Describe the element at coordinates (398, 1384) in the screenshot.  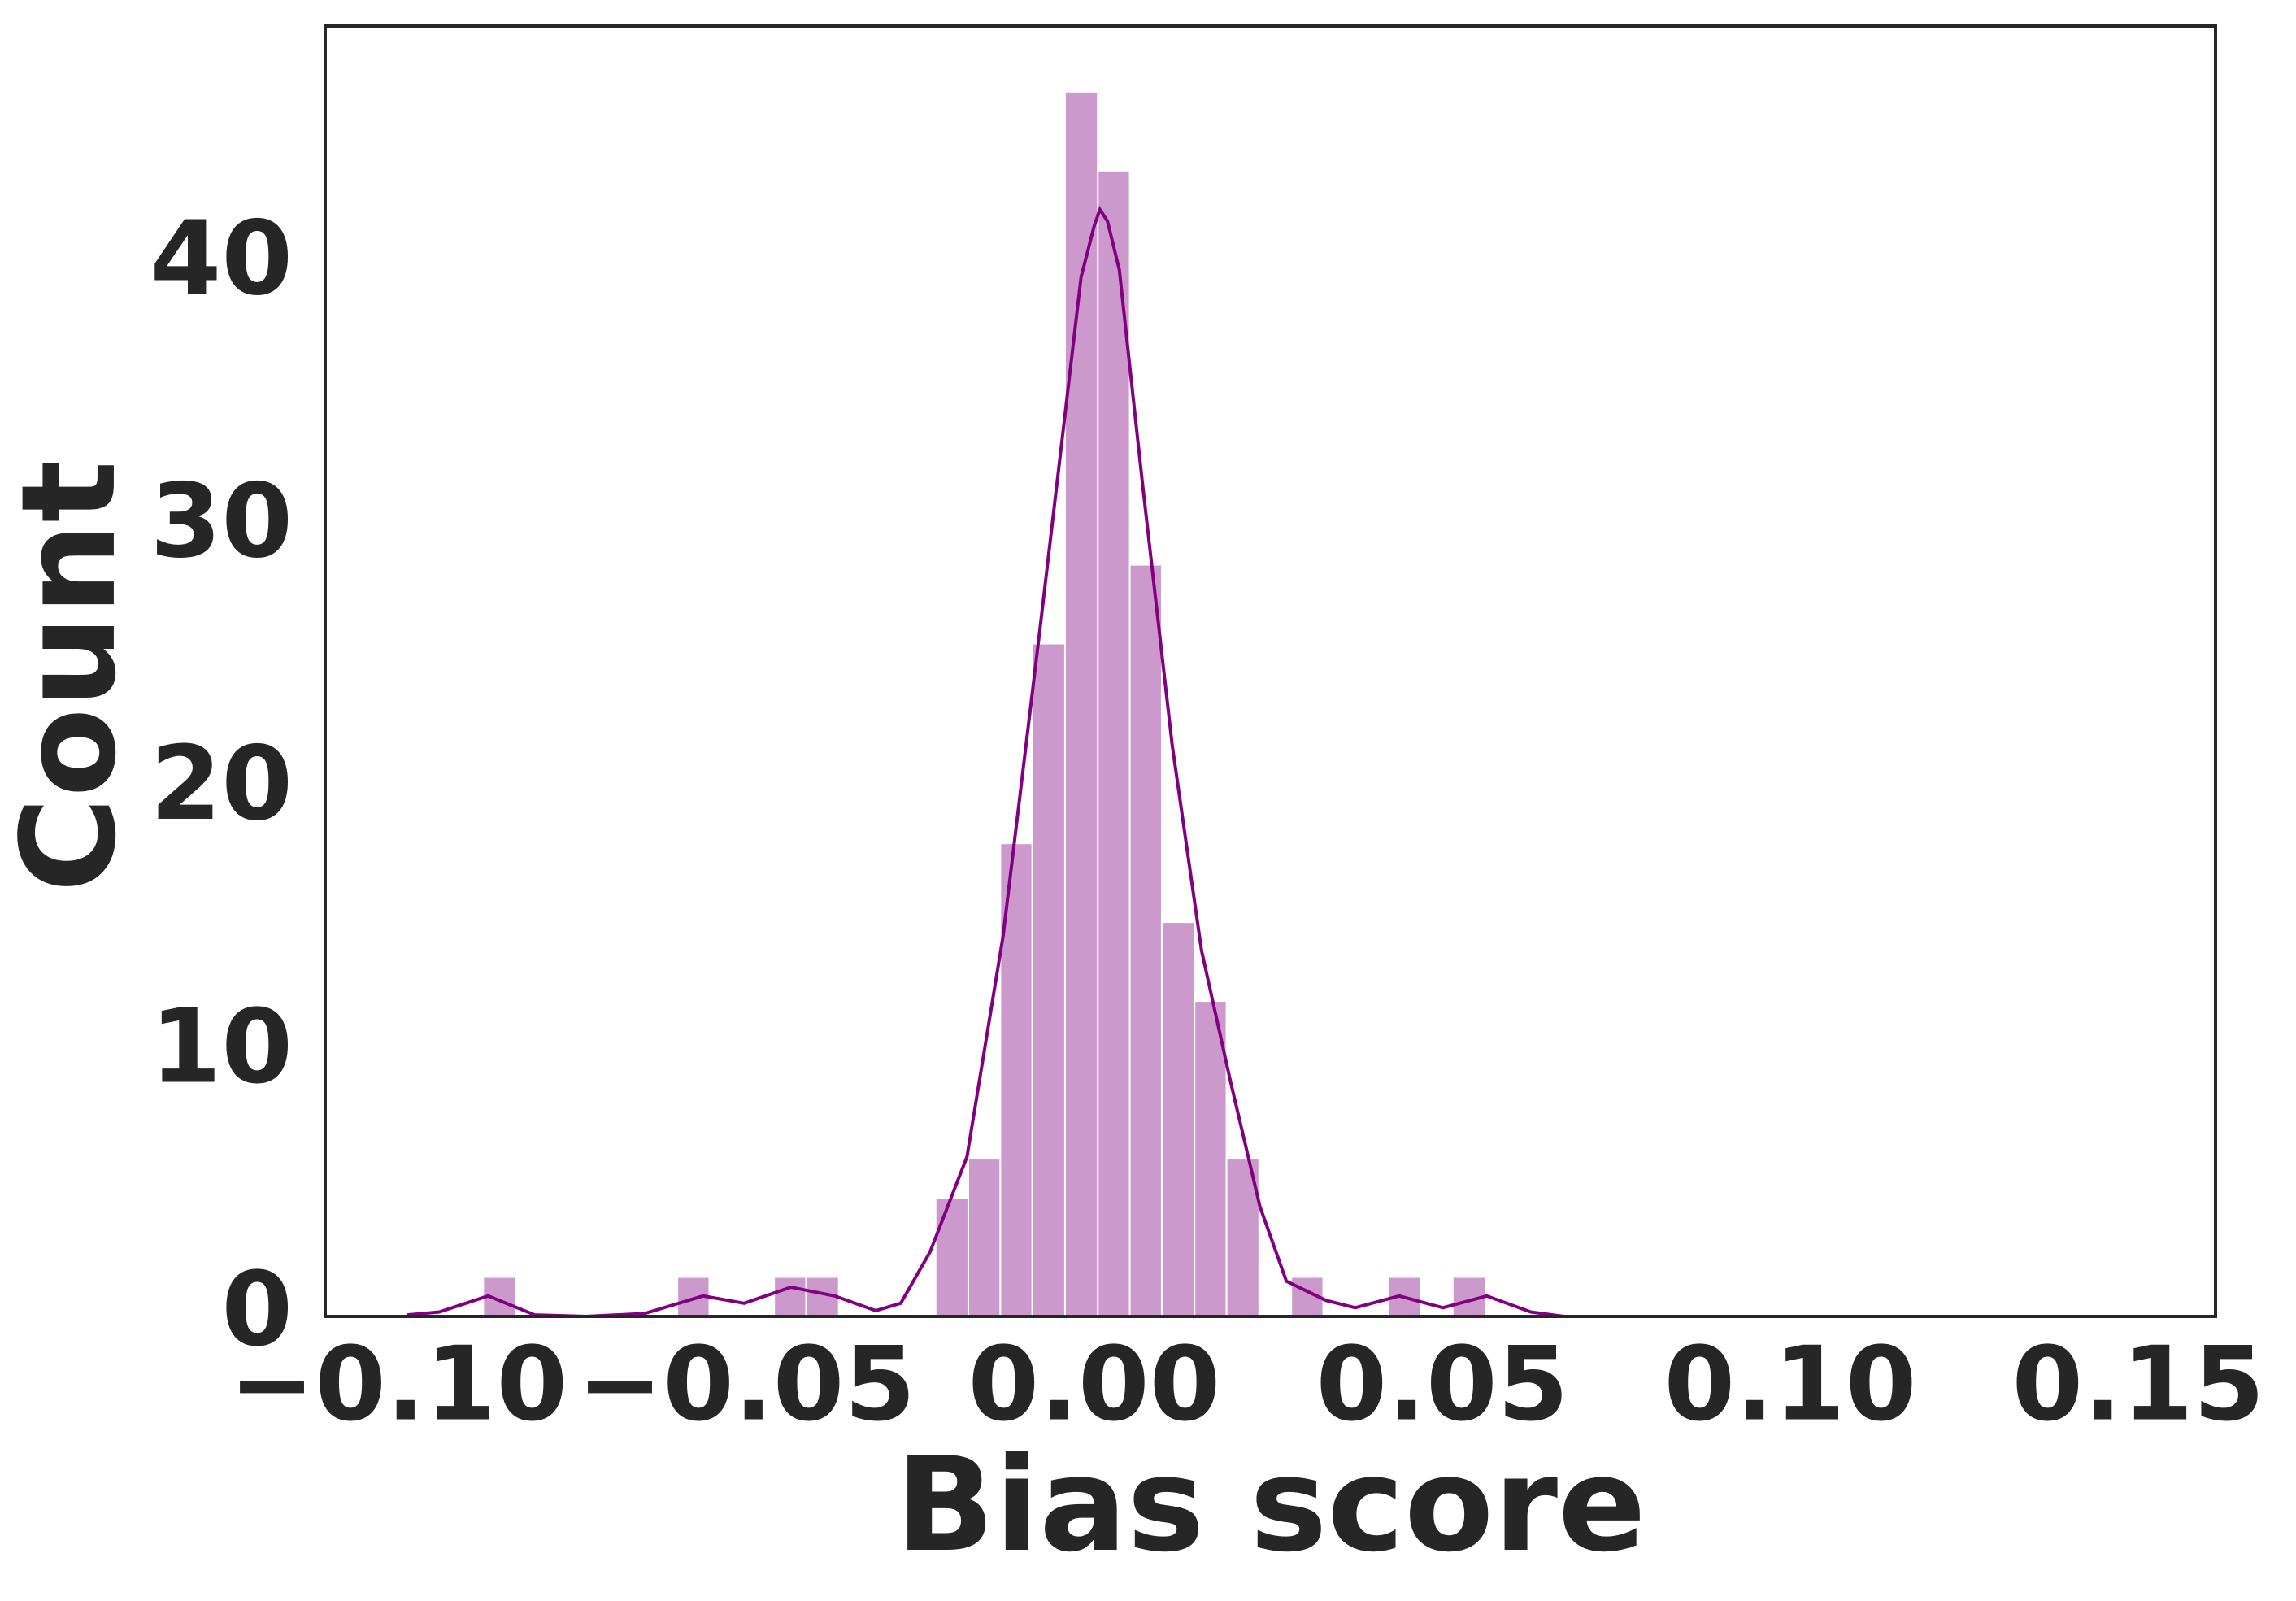
I see `x-tick-label: −0.10` at that location.